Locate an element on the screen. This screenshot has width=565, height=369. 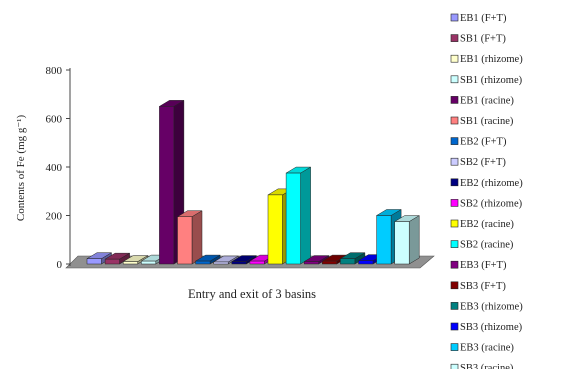
legend-item: SB3 (rhizome) is located at coordinates (486, 327).